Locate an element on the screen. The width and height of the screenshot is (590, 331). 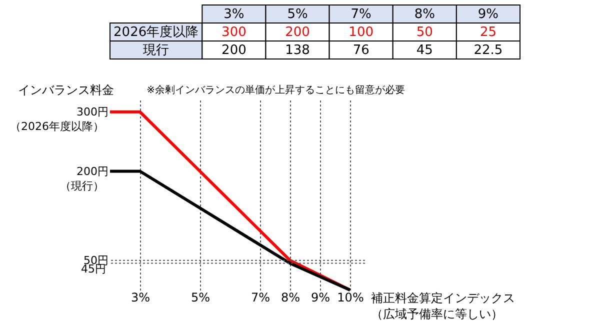
y-axis-title: インバランス料金 is located at coordinates (66, 90).